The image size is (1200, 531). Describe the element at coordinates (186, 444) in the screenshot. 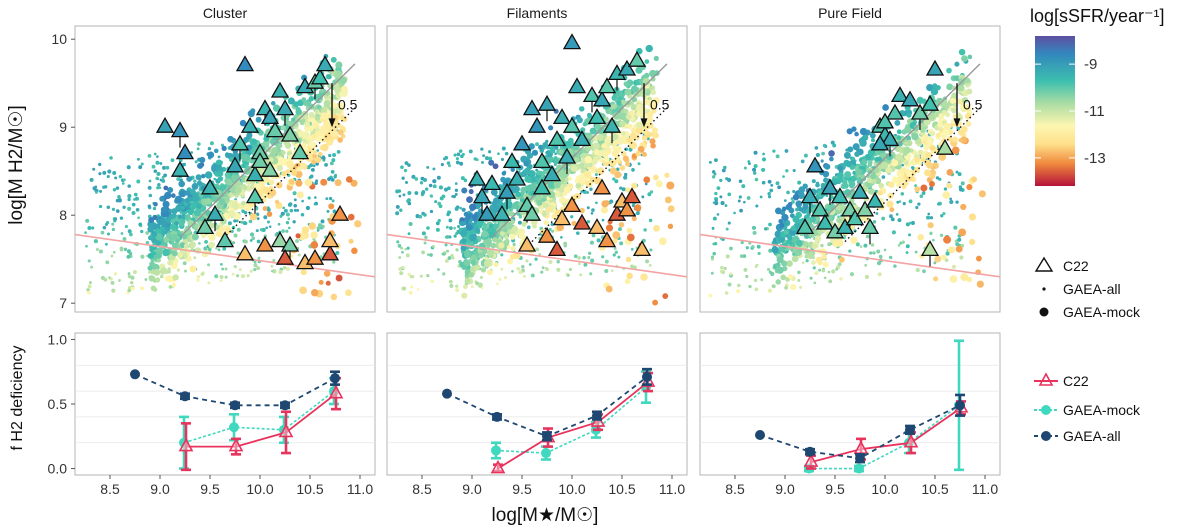

I see `c22-marker` at that location.